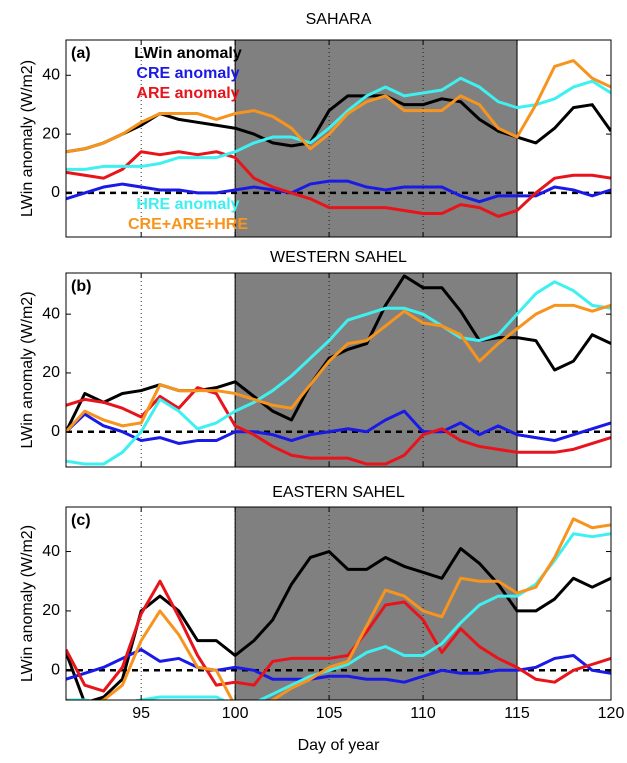 The image size is (627, 763). Describe the element at coordinates (329, 713) in the screenshot. I see `x-tick-label: 105` at that location.